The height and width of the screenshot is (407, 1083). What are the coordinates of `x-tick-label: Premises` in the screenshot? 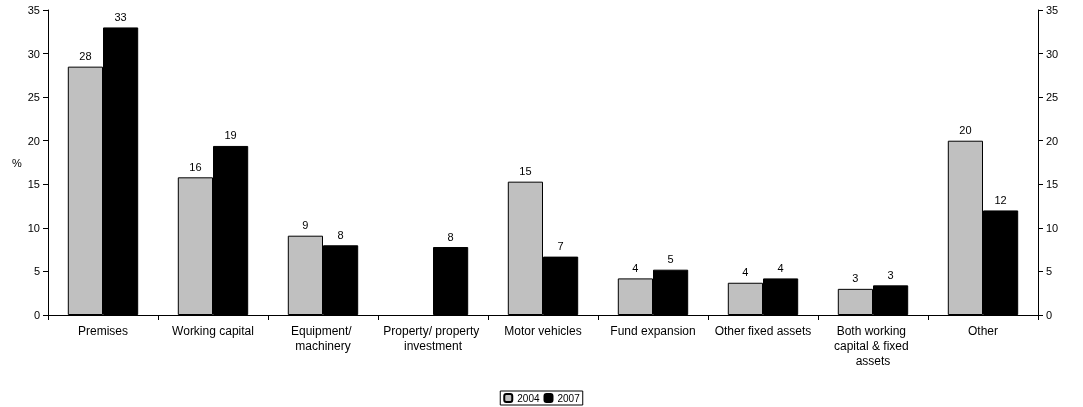 It's located at (103, 330).